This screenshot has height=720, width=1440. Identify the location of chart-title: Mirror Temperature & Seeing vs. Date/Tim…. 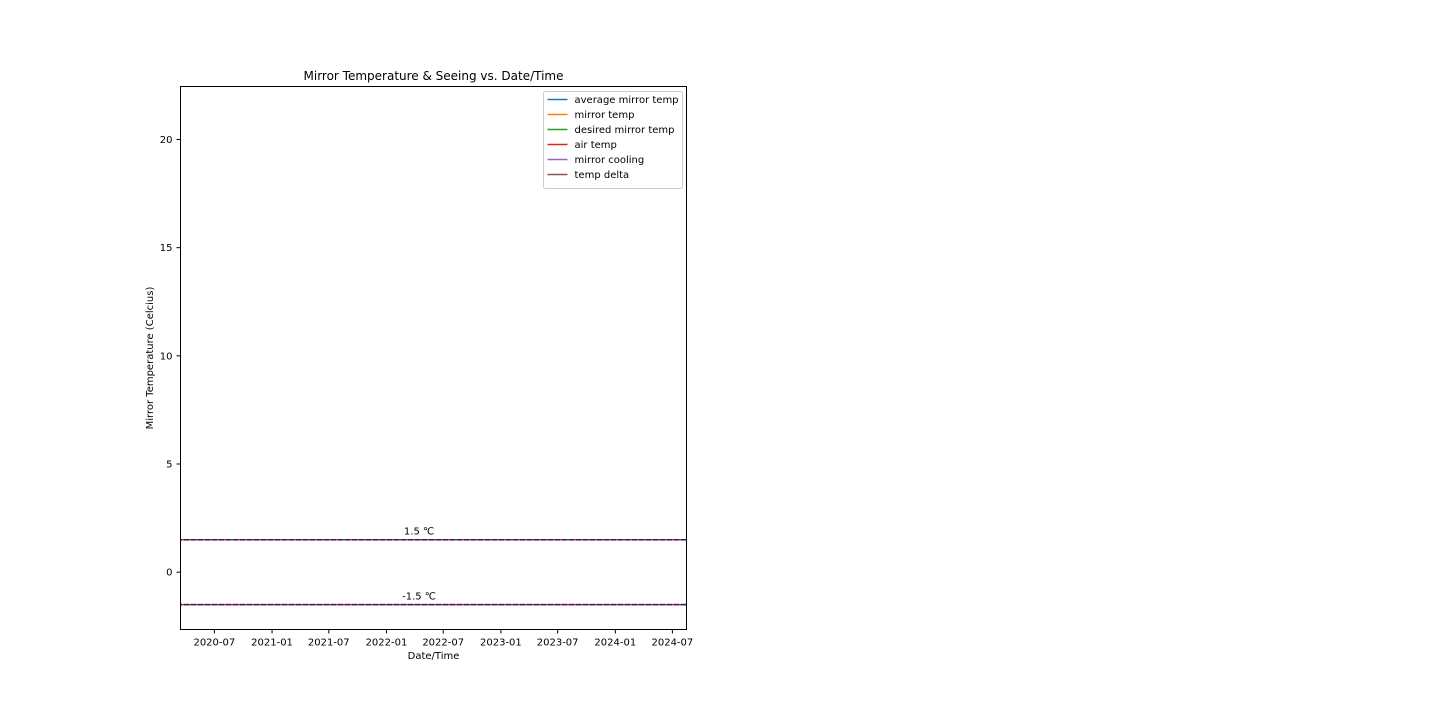
(434, 76).